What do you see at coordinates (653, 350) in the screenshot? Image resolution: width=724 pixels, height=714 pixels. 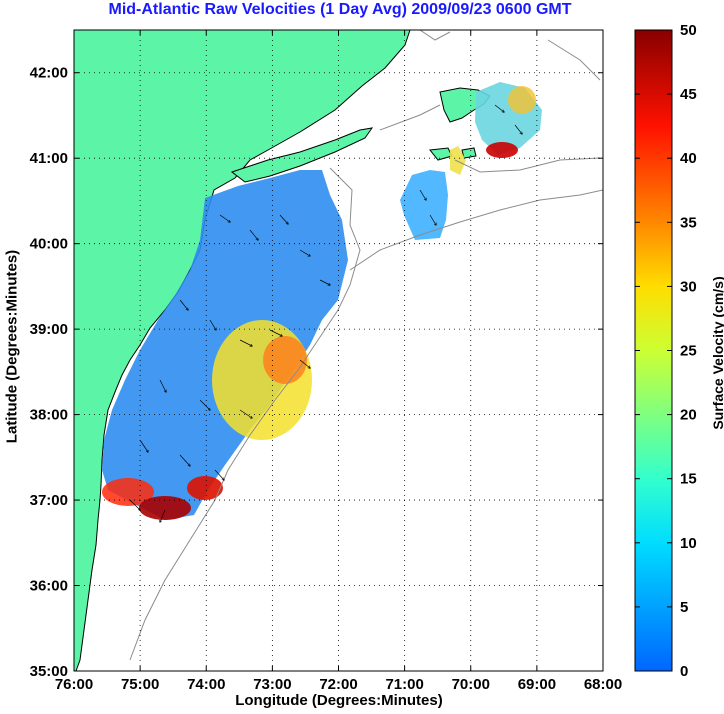 I see `colorbar` at bounding box center [653, 350].